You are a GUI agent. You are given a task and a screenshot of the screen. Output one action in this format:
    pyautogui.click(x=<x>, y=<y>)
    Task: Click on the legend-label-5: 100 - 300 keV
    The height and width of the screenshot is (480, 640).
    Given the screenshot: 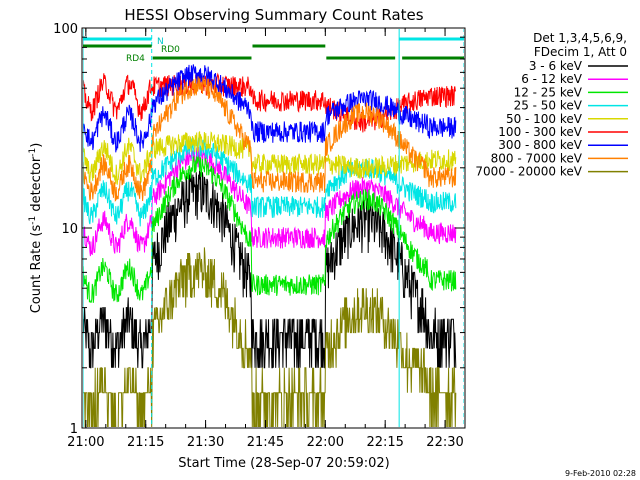 What is the action you would take?
    pyautogui.click(x=540, y=132)
    